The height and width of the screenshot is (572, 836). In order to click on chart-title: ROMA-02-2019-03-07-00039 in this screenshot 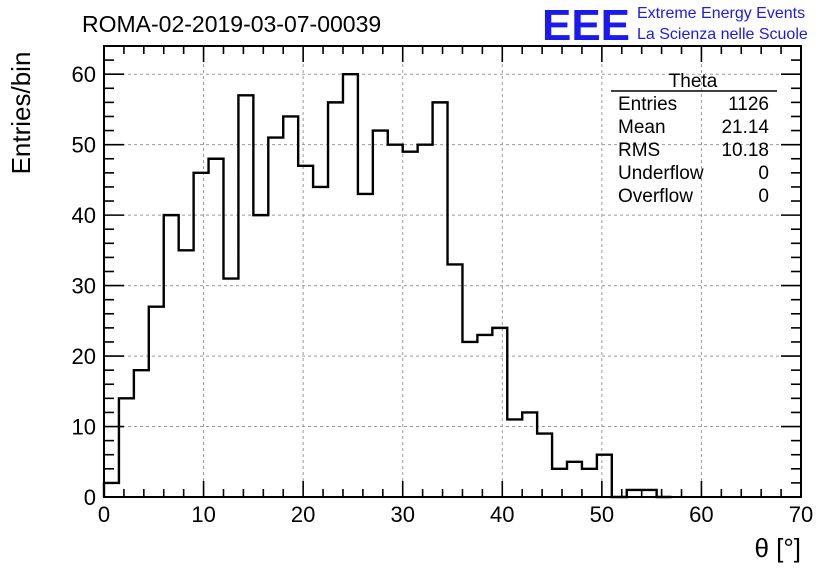, I will do `click(231, 24)`.